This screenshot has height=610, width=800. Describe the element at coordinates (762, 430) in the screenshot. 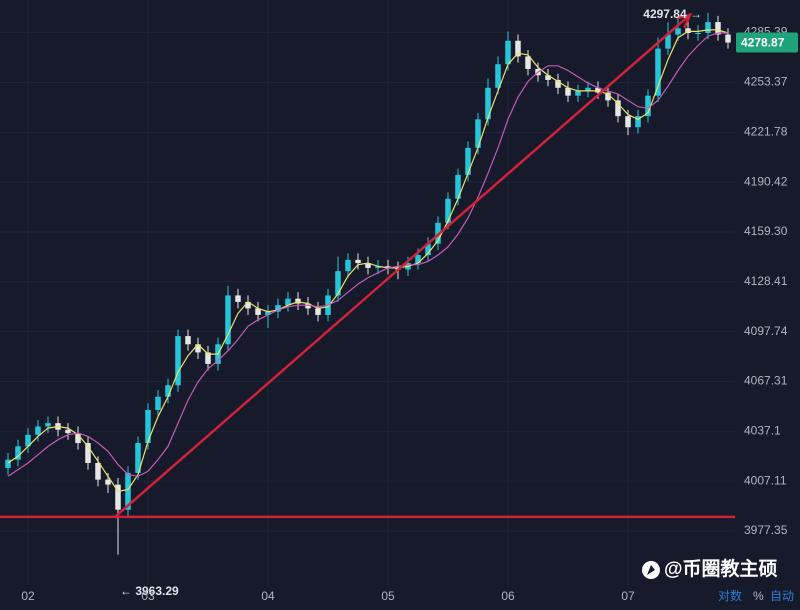

I see `y-tick-label: 4037.1` at that location.